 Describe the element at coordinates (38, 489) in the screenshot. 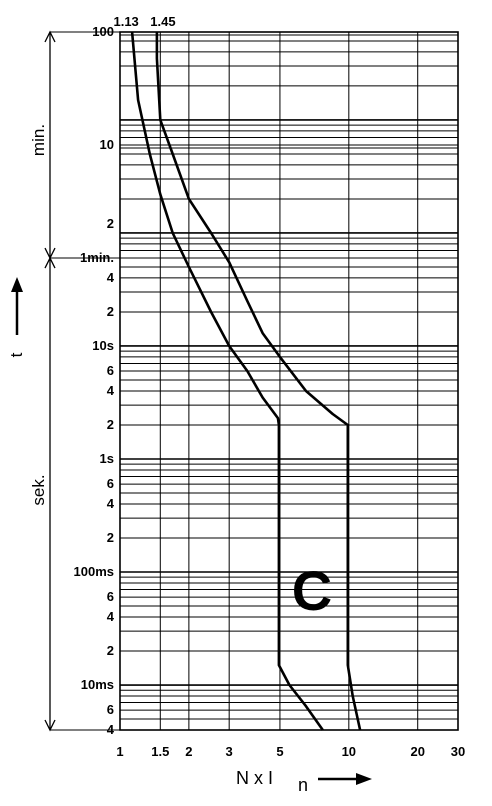

I see `section-label: sek.` at that location.